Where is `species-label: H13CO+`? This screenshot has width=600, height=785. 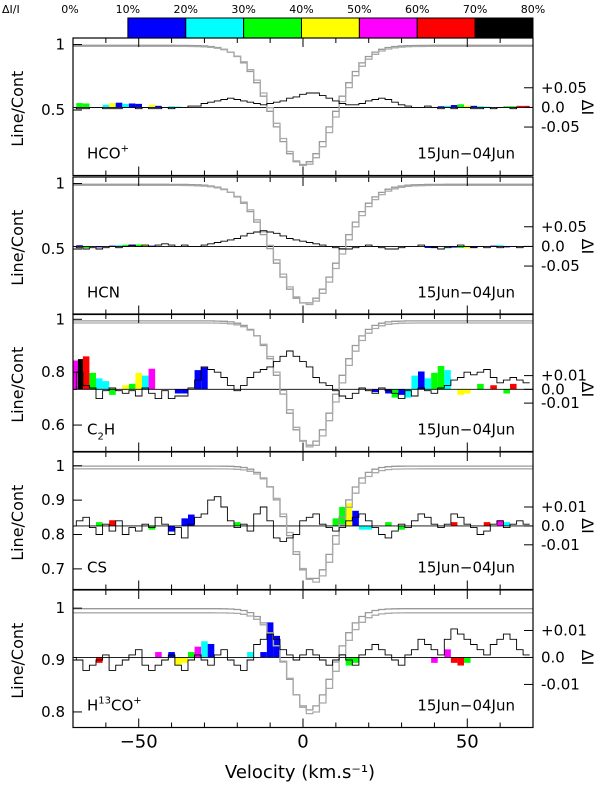 species-label: H13CO+ is located at coordinates (114, 705).